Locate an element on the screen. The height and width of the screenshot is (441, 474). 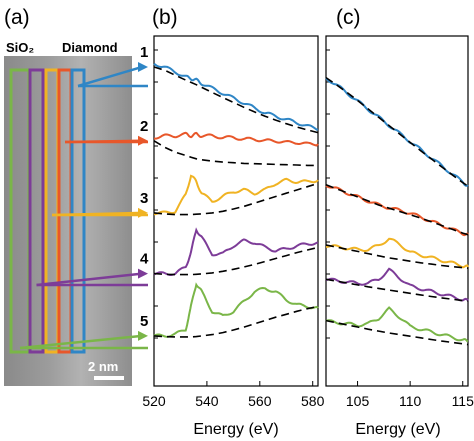
scale-bar is located at coordinates (109, 378).